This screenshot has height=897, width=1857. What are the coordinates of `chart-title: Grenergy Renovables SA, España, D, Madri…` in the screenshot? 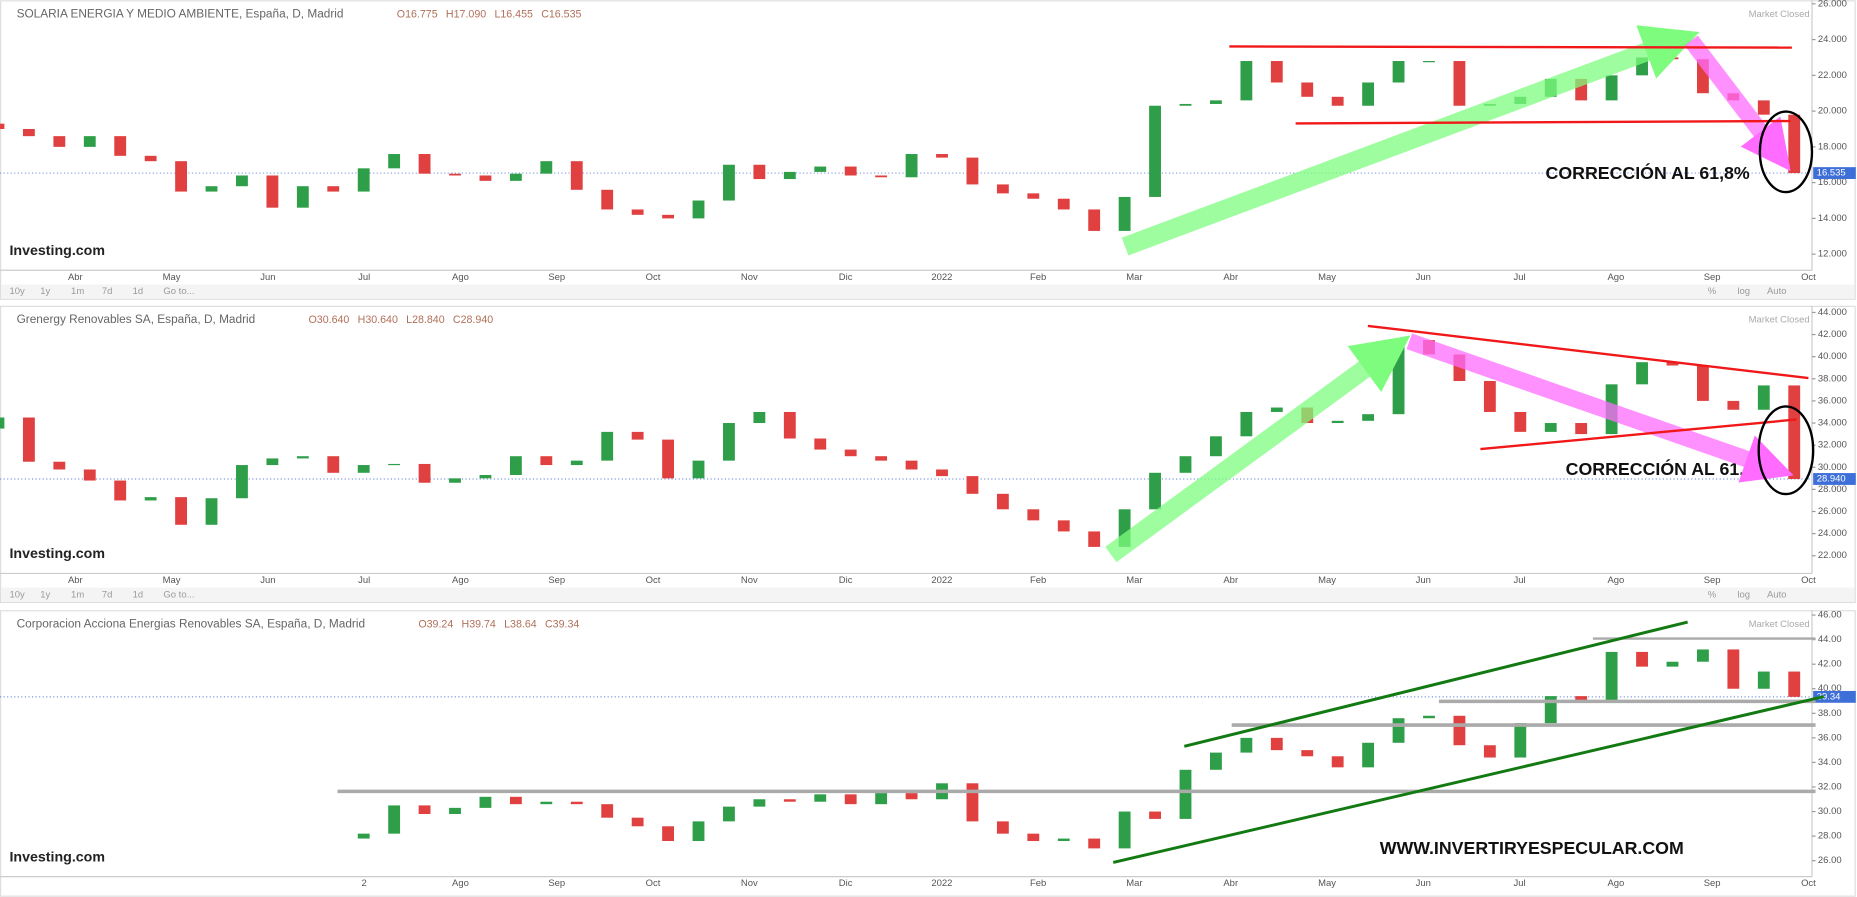 It's located at (136, 319).